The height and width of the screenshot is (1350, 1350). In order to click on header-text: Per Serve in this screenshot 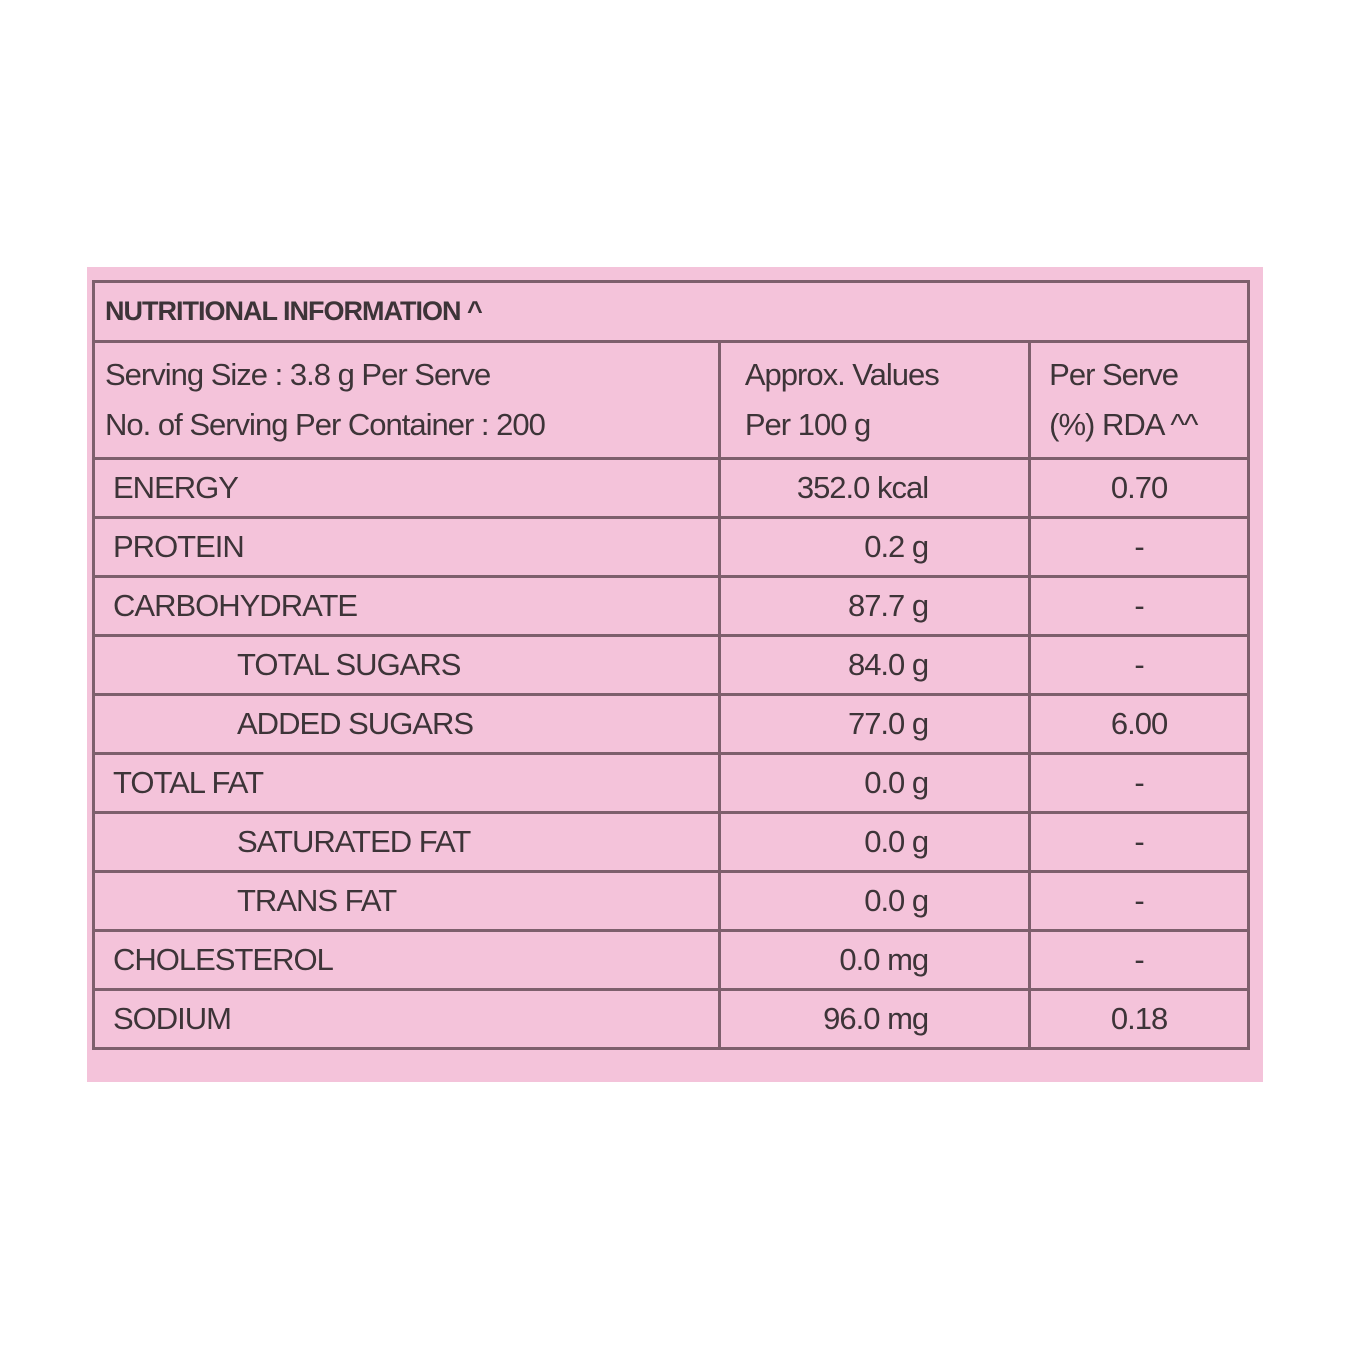, I will do `click(1114, 374)`.